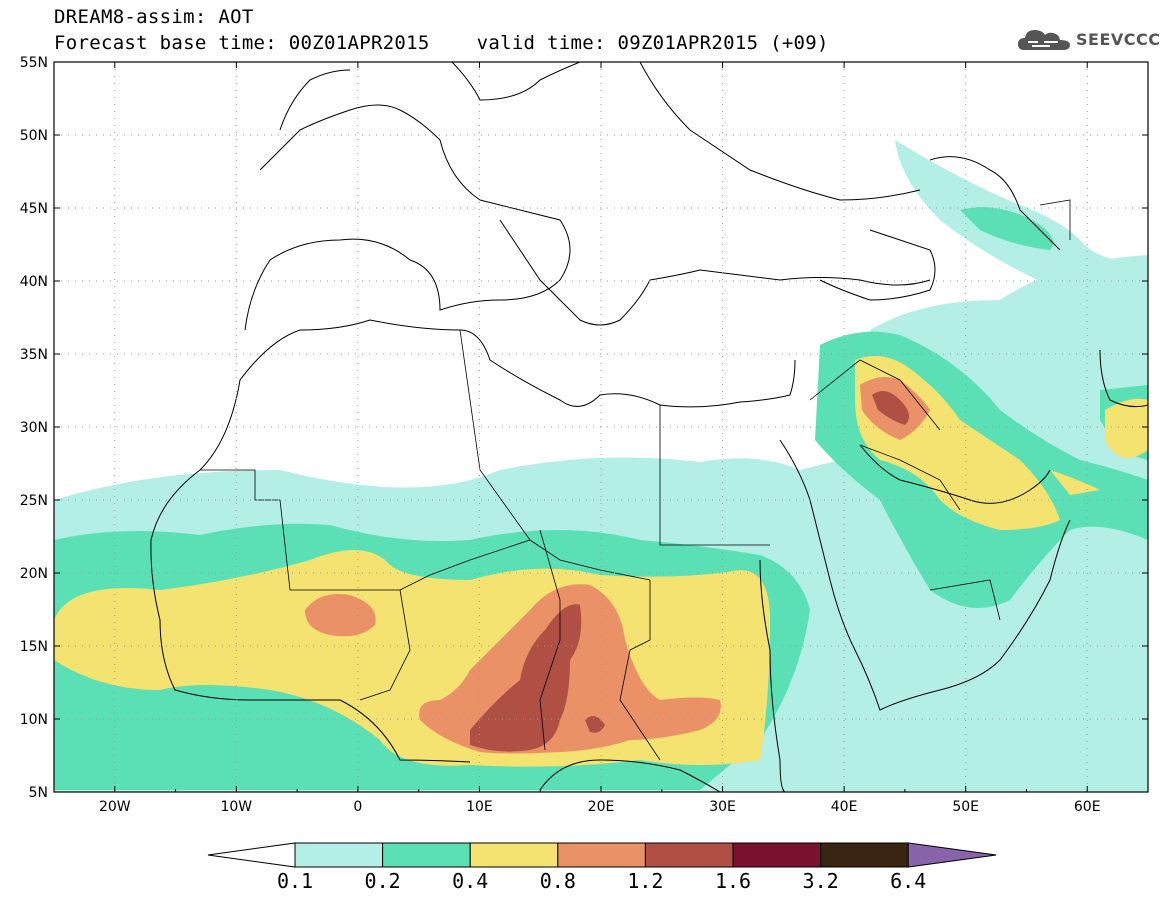 This screenshot has height=905, width=1165. Describe the element at coordinates (295, 881) in the screenshot. I see `colorbar-level-label: 0.1` at that location.